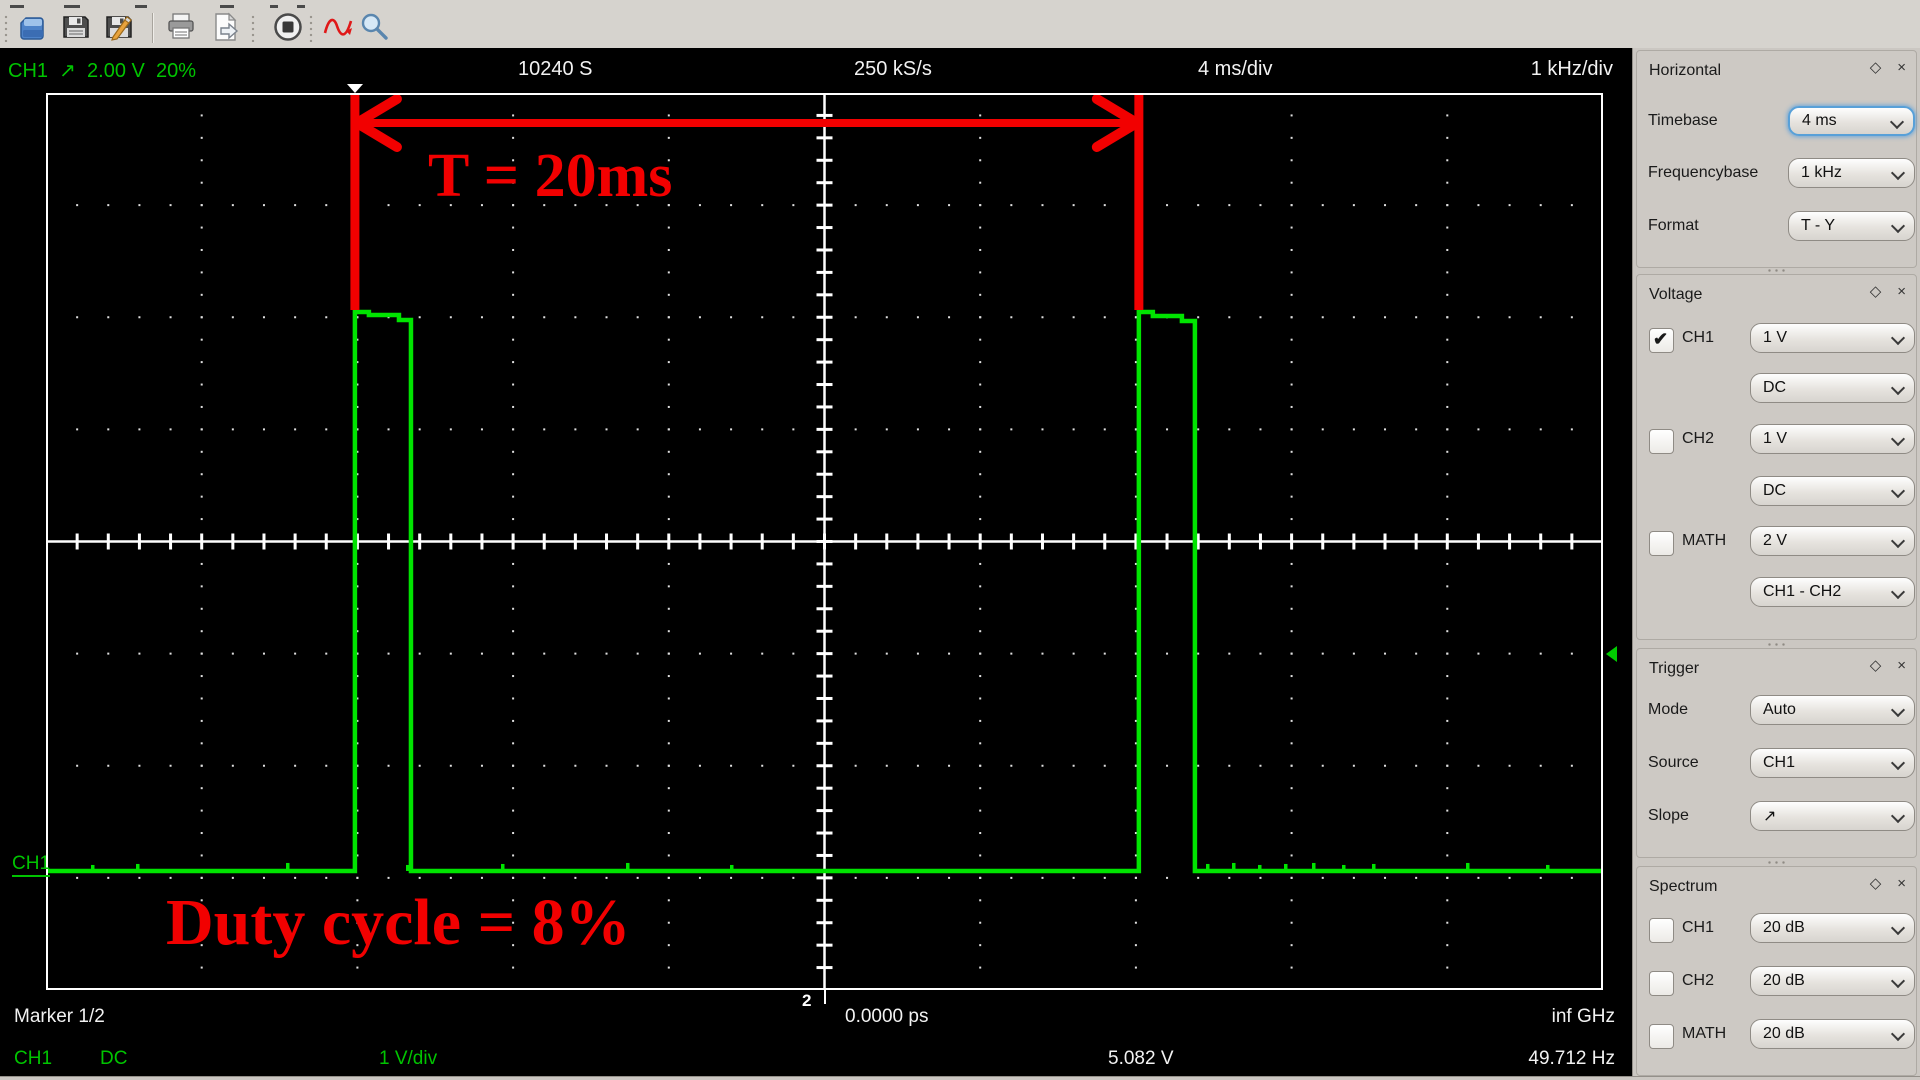  Describe the element at coordinates (114, 1058) in the screenshot. I see `coupling: DC` at that location.